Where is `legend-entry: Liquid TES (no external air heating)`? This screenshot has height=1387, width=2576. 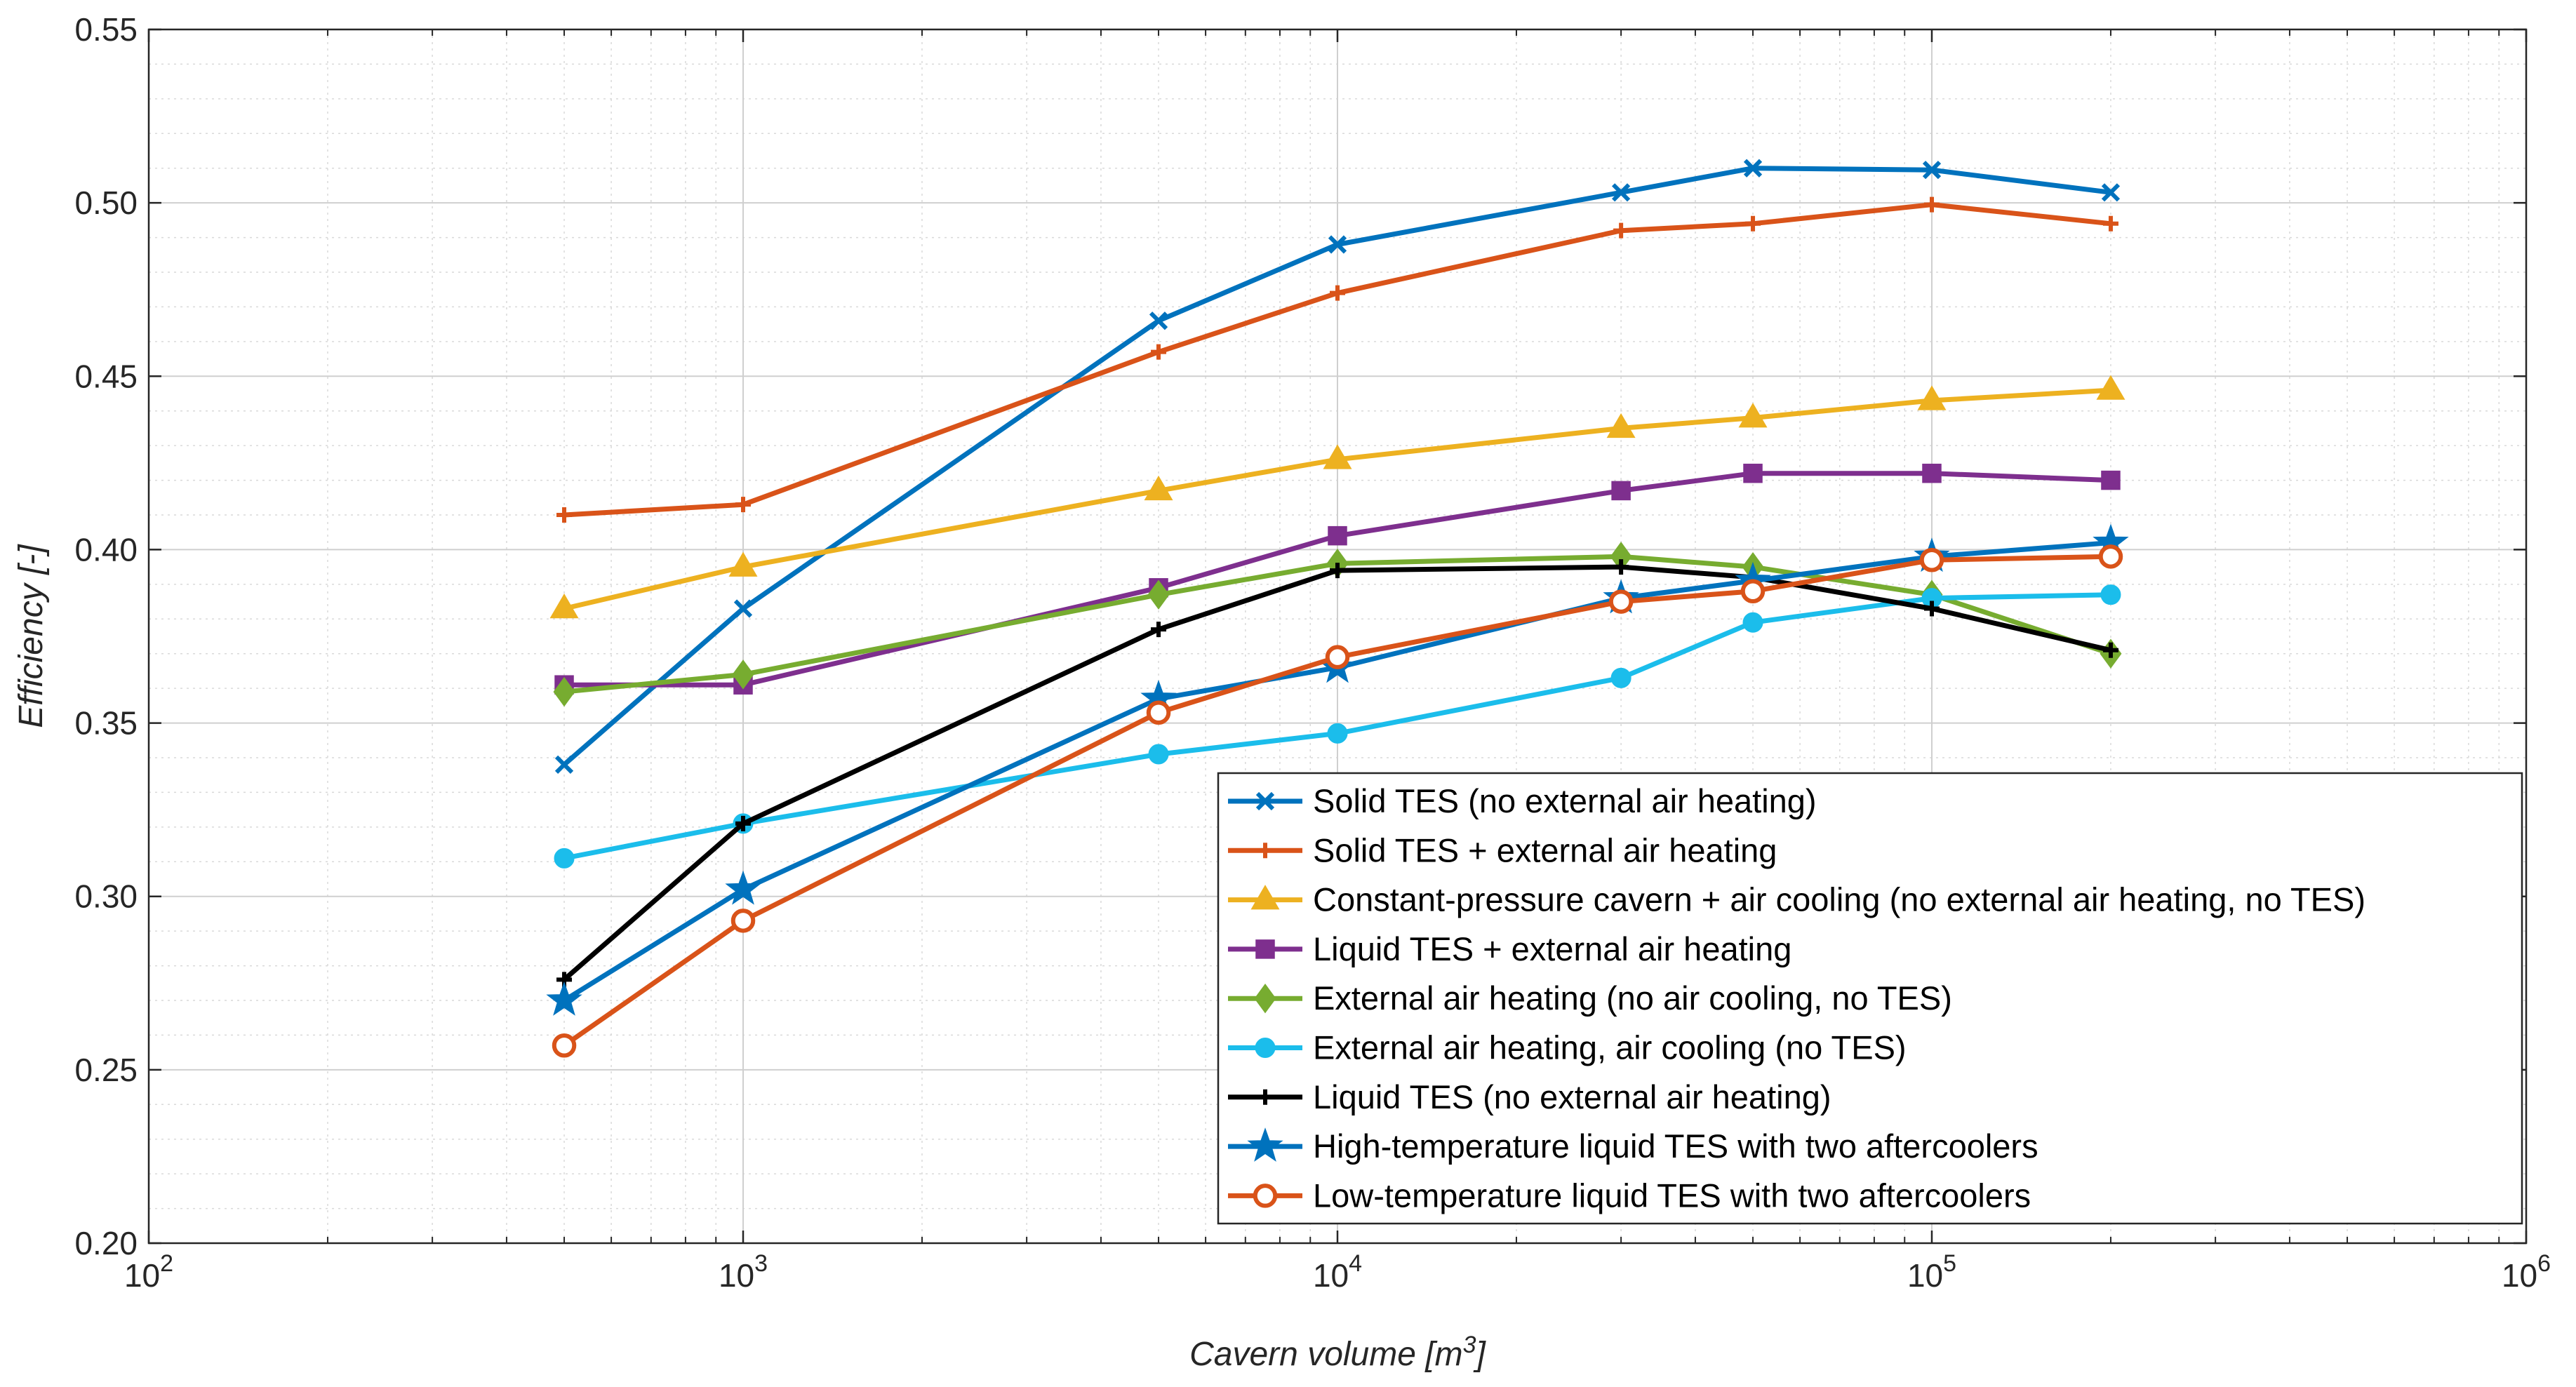 legend-entry: Liquid TES (no external air heating) is located at coordinates (1529, 1097).